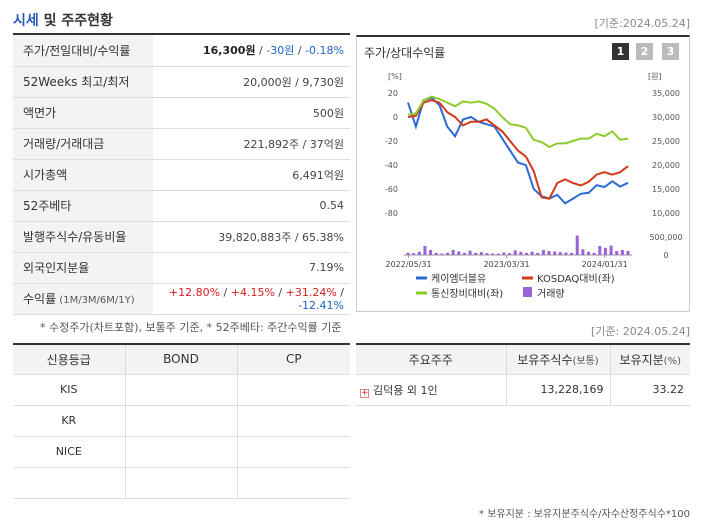  What do you see at coordinates (69, 483) in the screenshot?
I see `agency-name` at bounding box center [69, 483].